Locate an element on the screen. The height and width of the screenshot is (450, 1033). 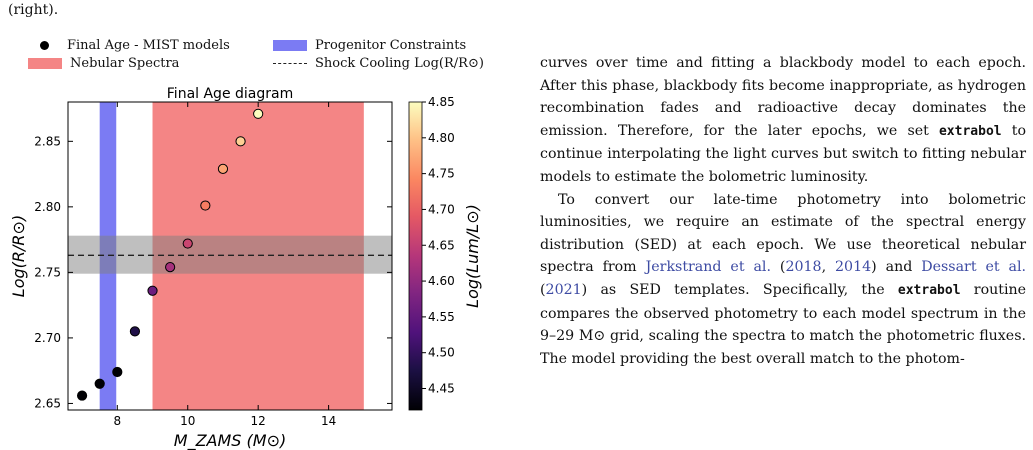
legend-swatch-progenitor is located at coordinates (290, 45).